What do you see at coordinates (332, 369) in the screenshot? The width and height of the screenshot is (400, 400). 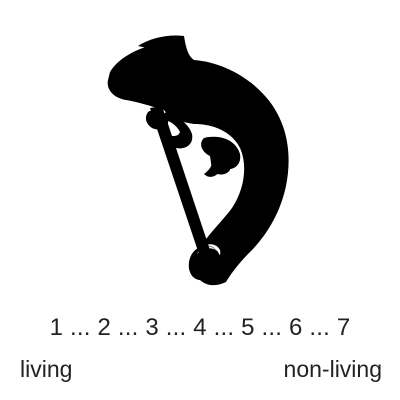 I see `scale-anchor-non-living: non-living` at bounding box center [332, 369].